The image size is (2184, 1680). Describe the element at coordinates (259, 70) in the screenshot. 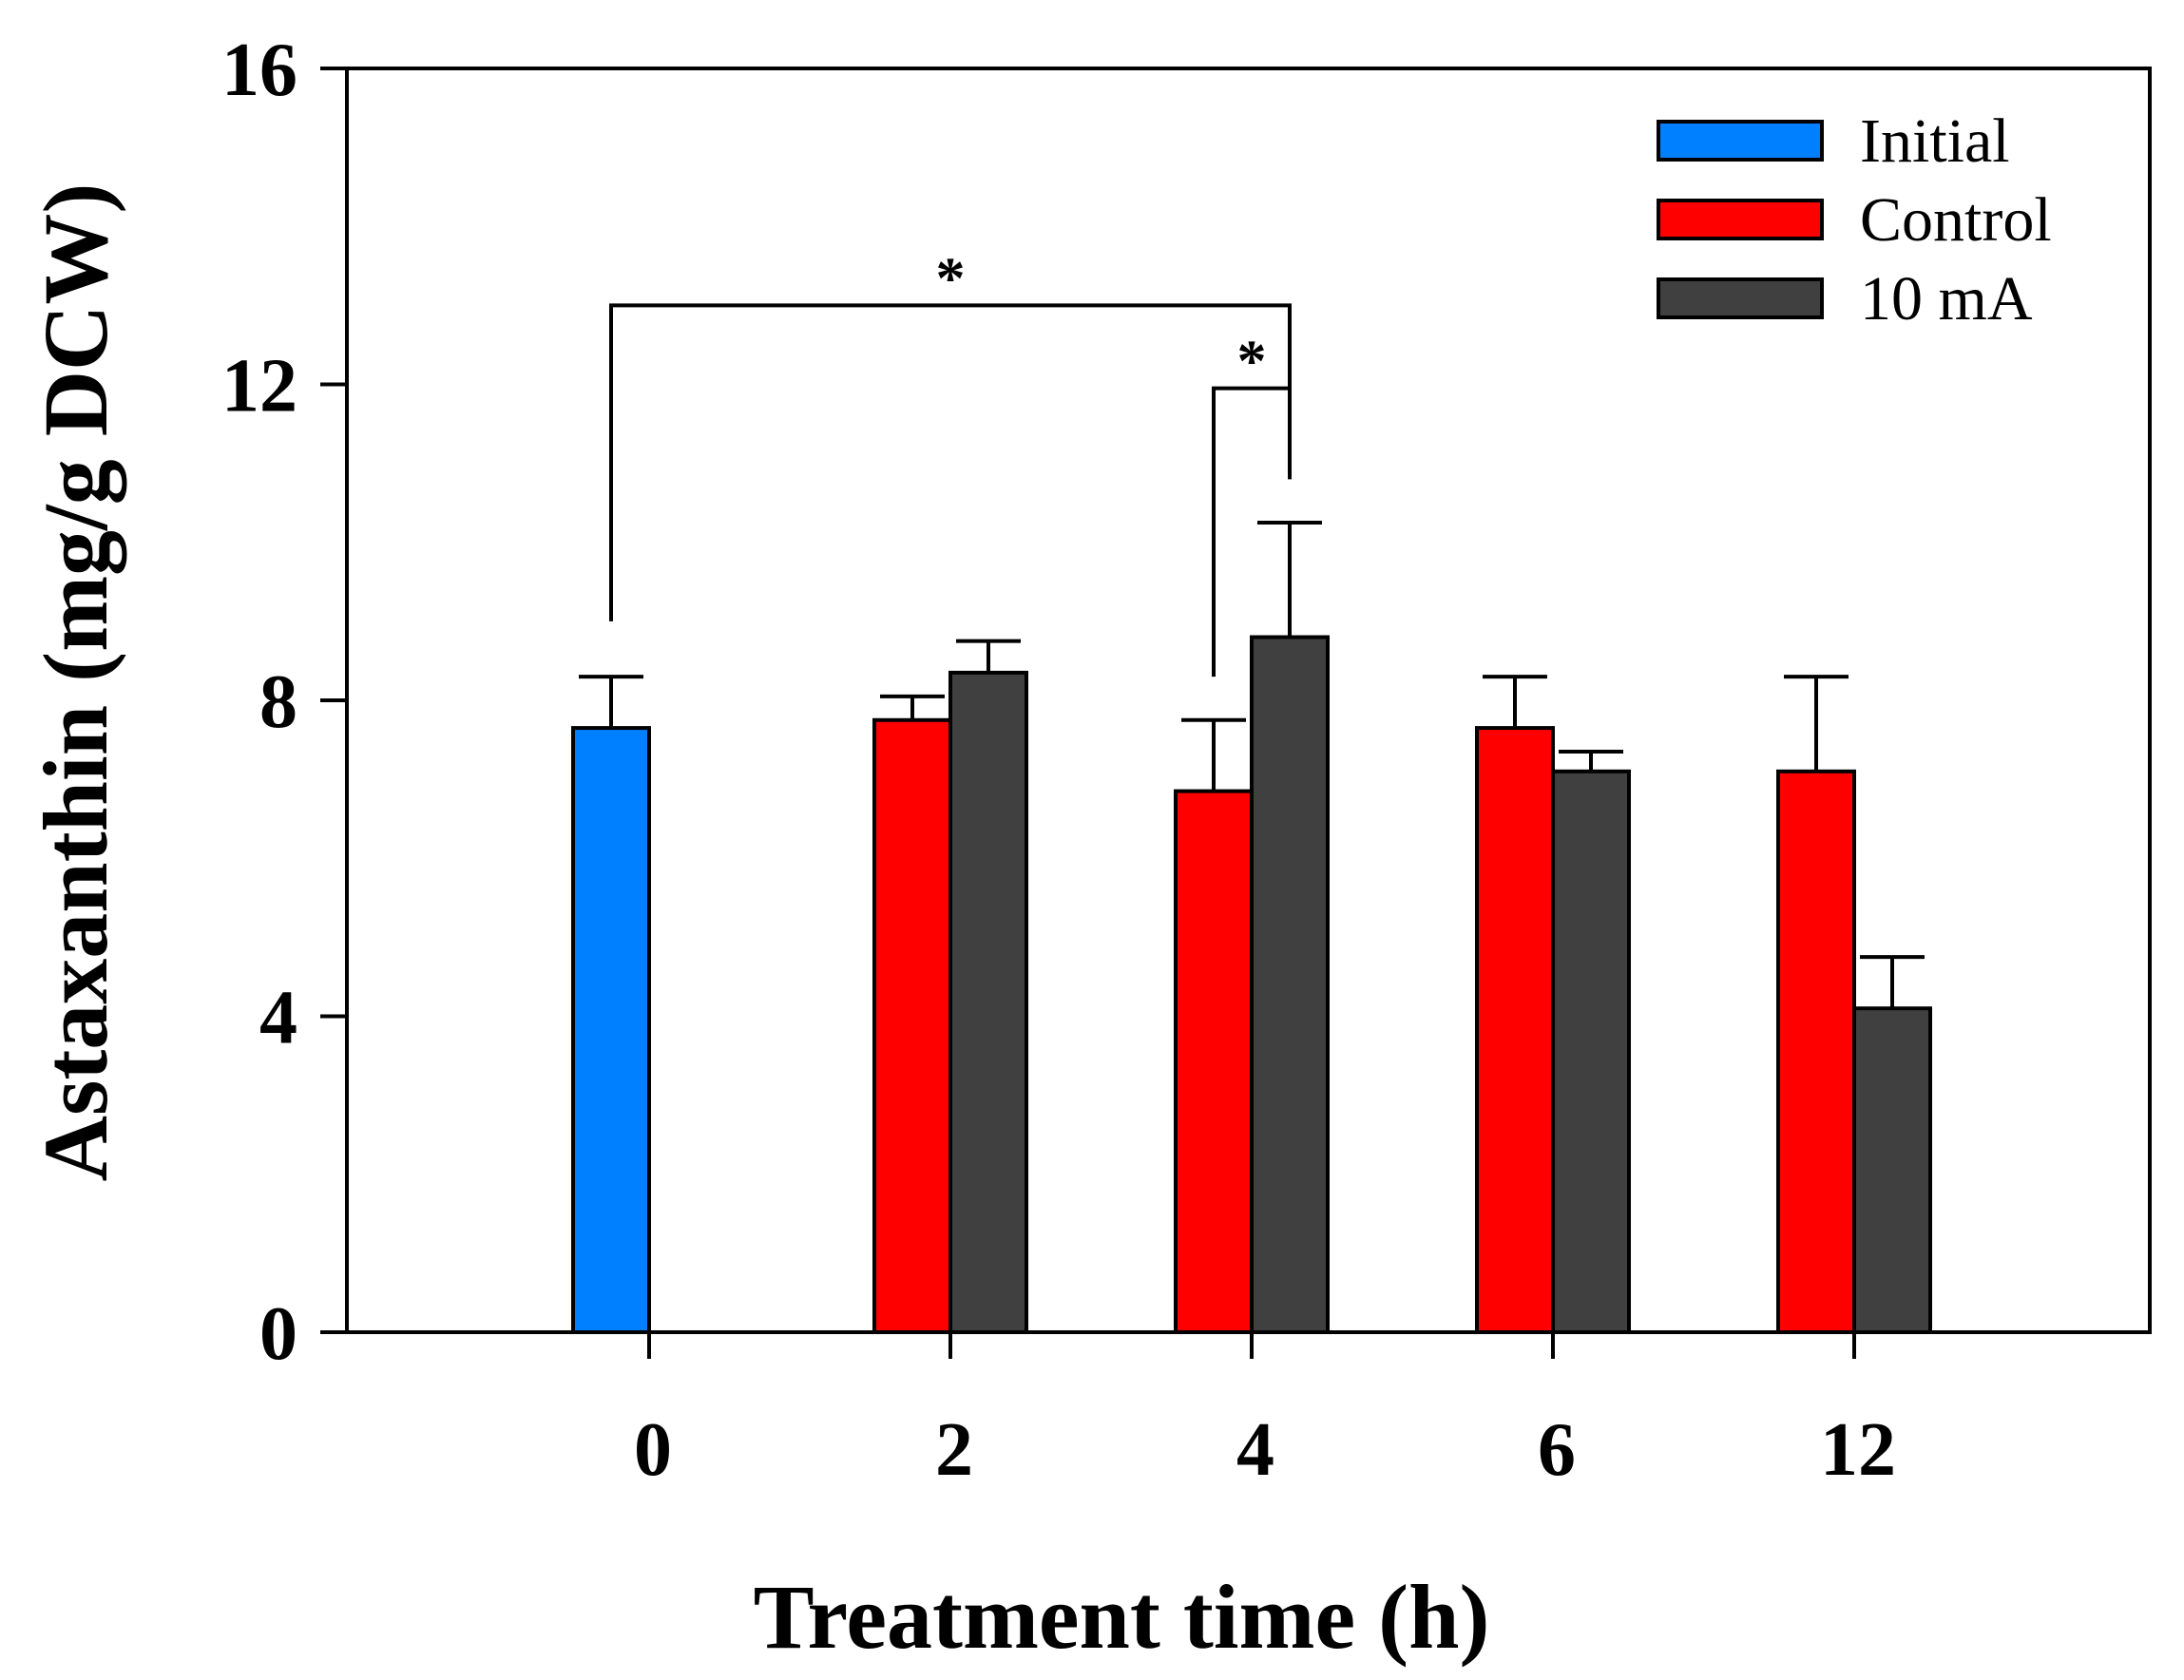

I see `y-tick-label-16: 16` at that location.